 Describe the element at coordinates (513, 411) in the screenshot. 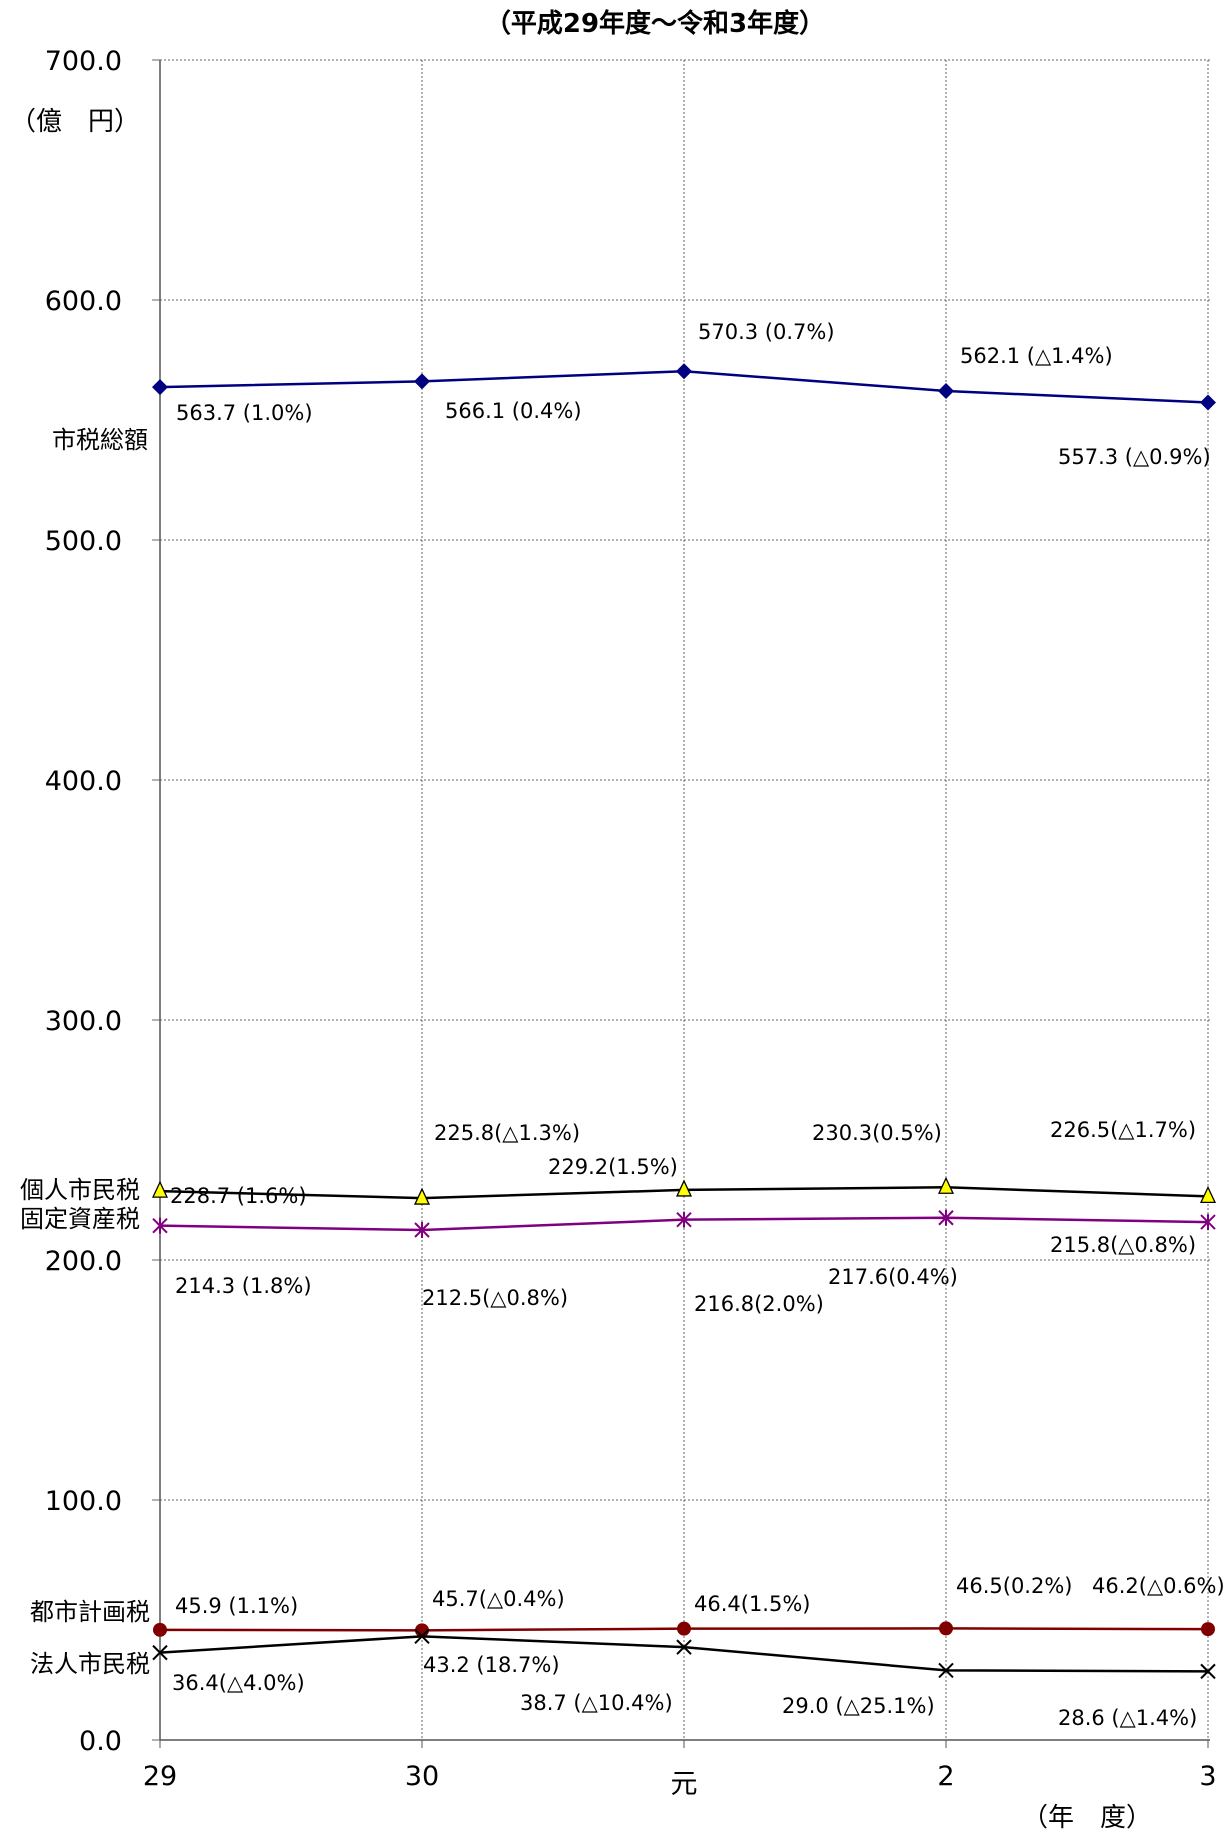

I see `data-label: 566.1 (0.4%)` at that location.